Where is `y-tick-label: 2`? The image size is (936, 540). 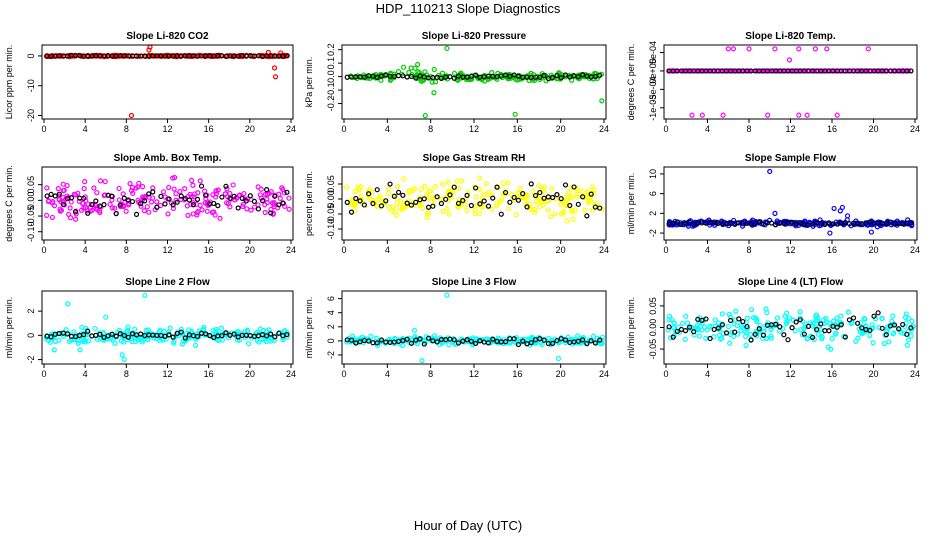
y-tick-label: 2 is located at coordinates (31, 311).